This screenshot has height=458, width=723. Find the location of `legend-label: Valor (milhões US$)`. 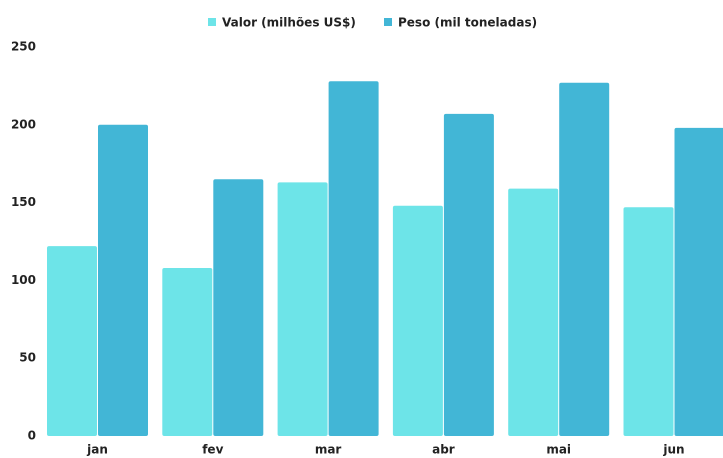

legend-label: Valor (milhões US$) is located at coordinates (289, 23).